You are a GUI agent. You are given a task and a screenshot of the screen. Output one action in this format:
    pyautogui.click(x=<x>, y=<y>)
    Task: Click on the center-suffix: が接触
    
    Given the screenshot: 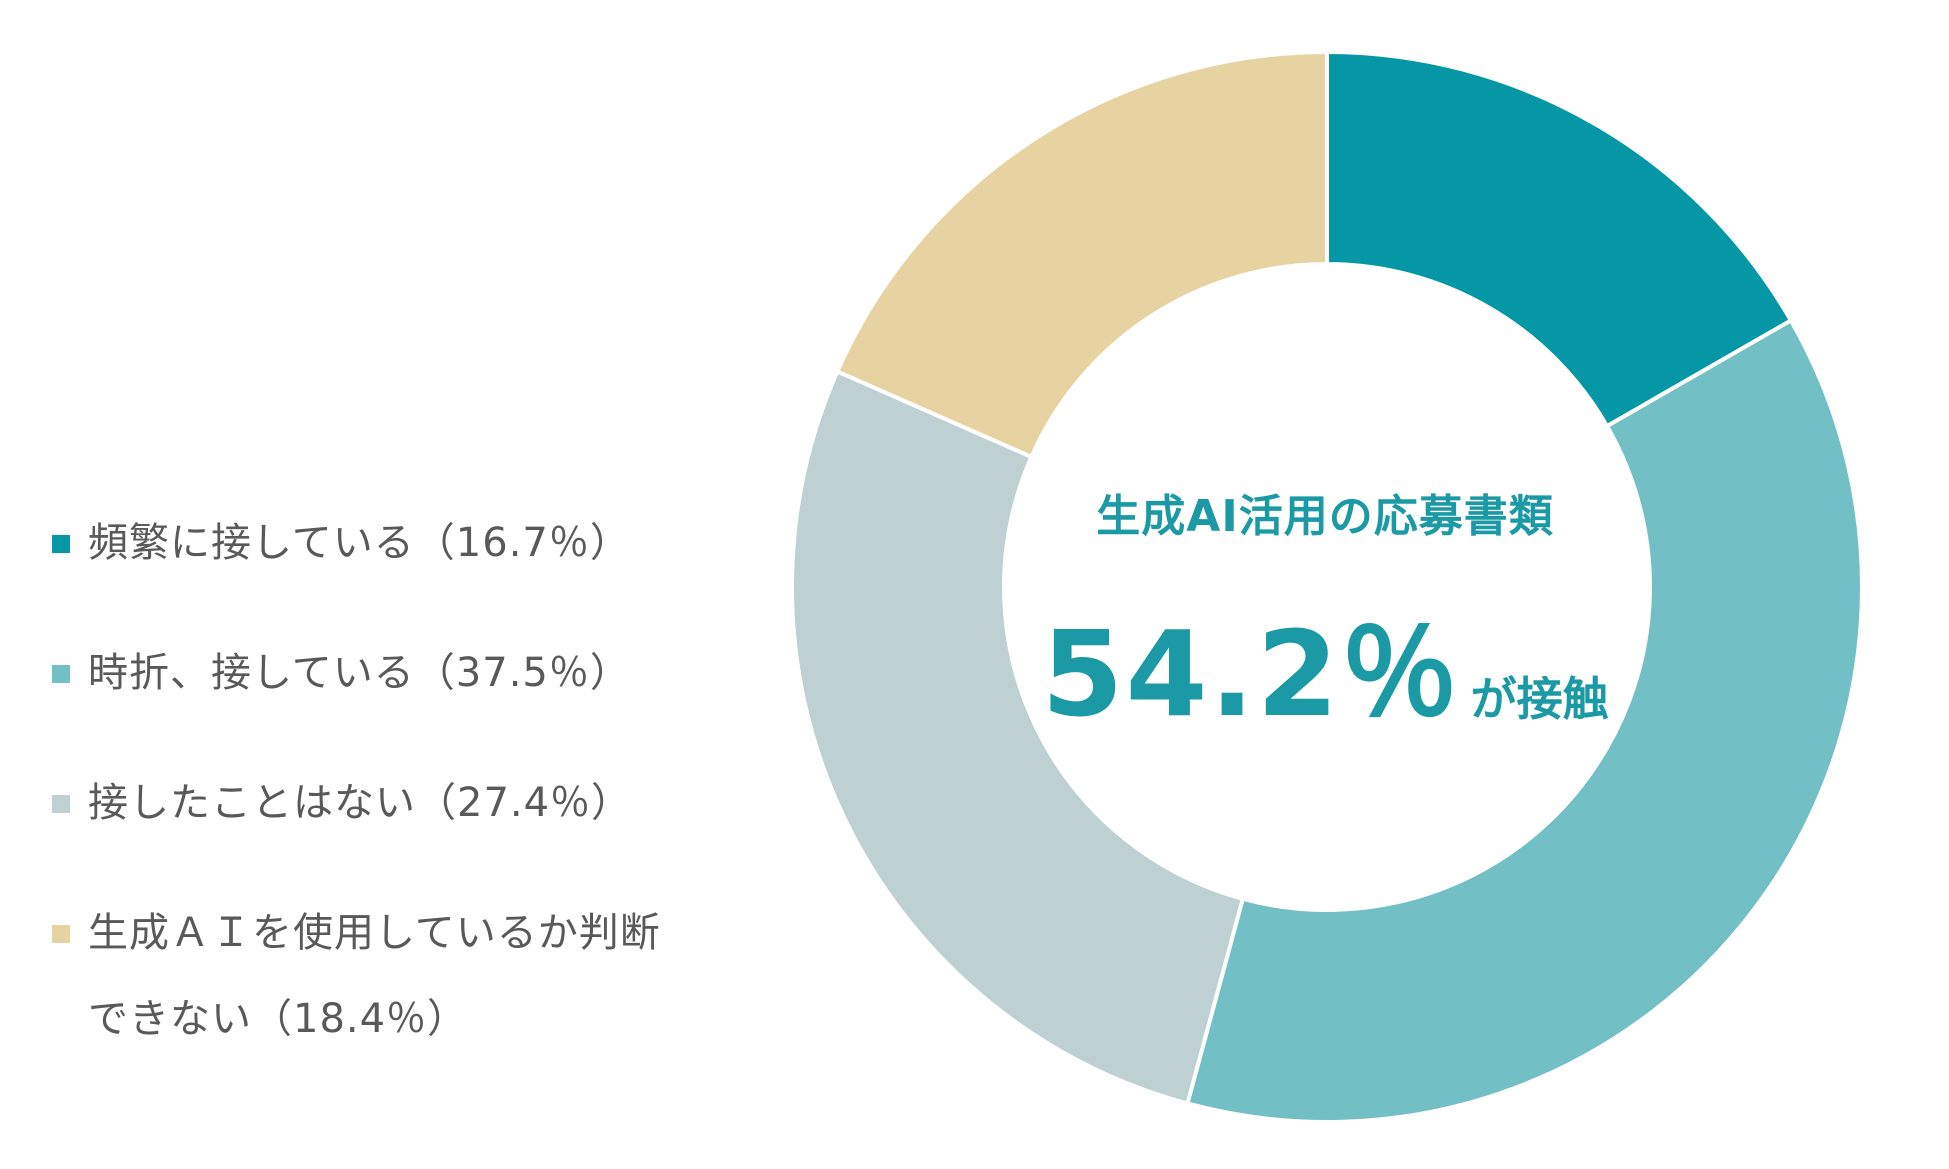 What is the action you would take?
    pyautogui.click(x=1539, y=699)
    